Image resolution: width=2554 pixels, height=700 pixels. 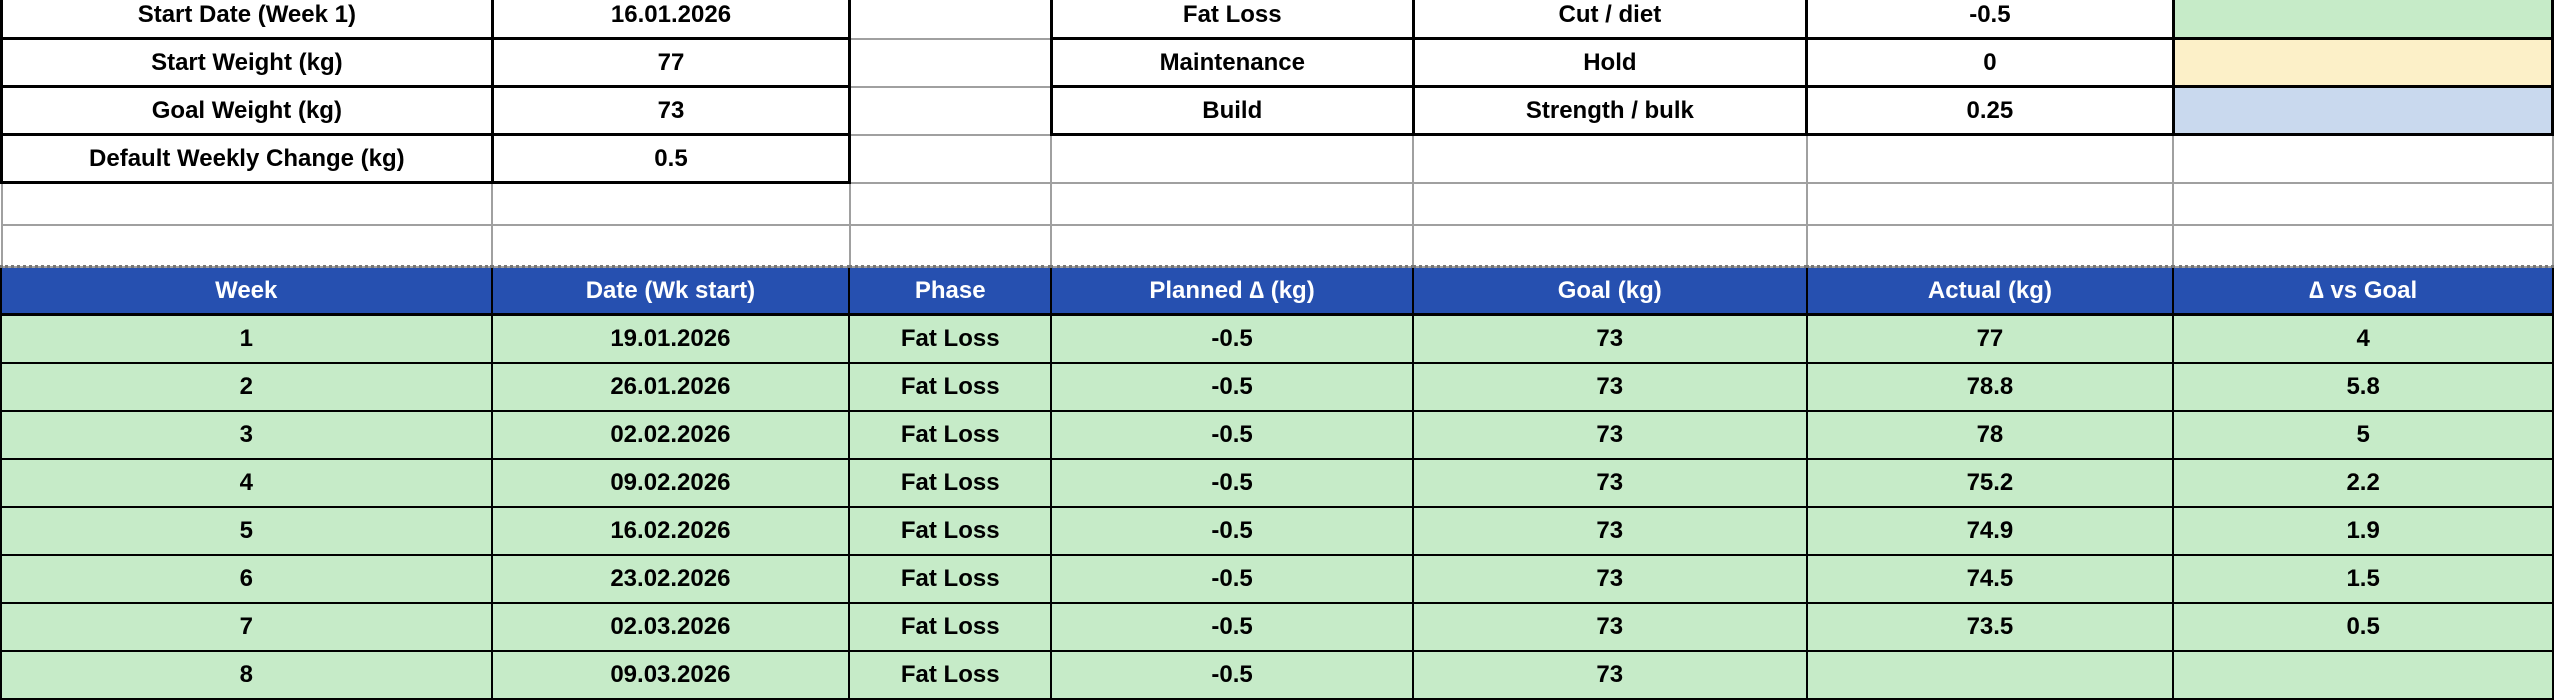 I want to click on table-cell: 2.2, so click(x=2363, y=482).